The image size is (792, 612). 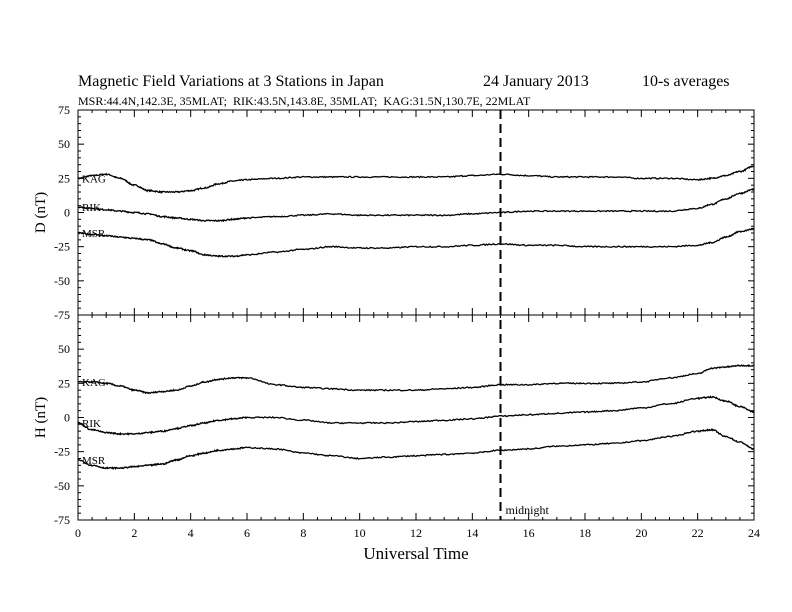 What do you see at coordinates (64, 349) in the screenshot?
I see `panel-H-ytick-label: 50` at bounding box center [64, 349].